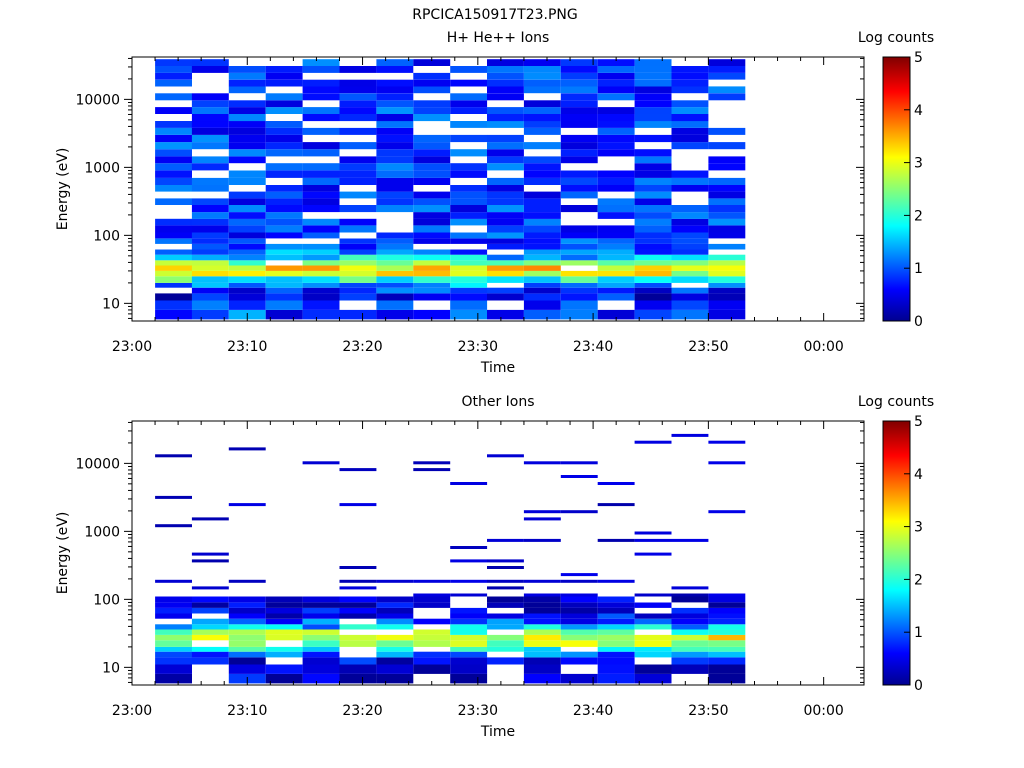 The width and height of the screenshot is (1024, 768). I want to click on colorbar-tick-label: 5, so click(918, 422).